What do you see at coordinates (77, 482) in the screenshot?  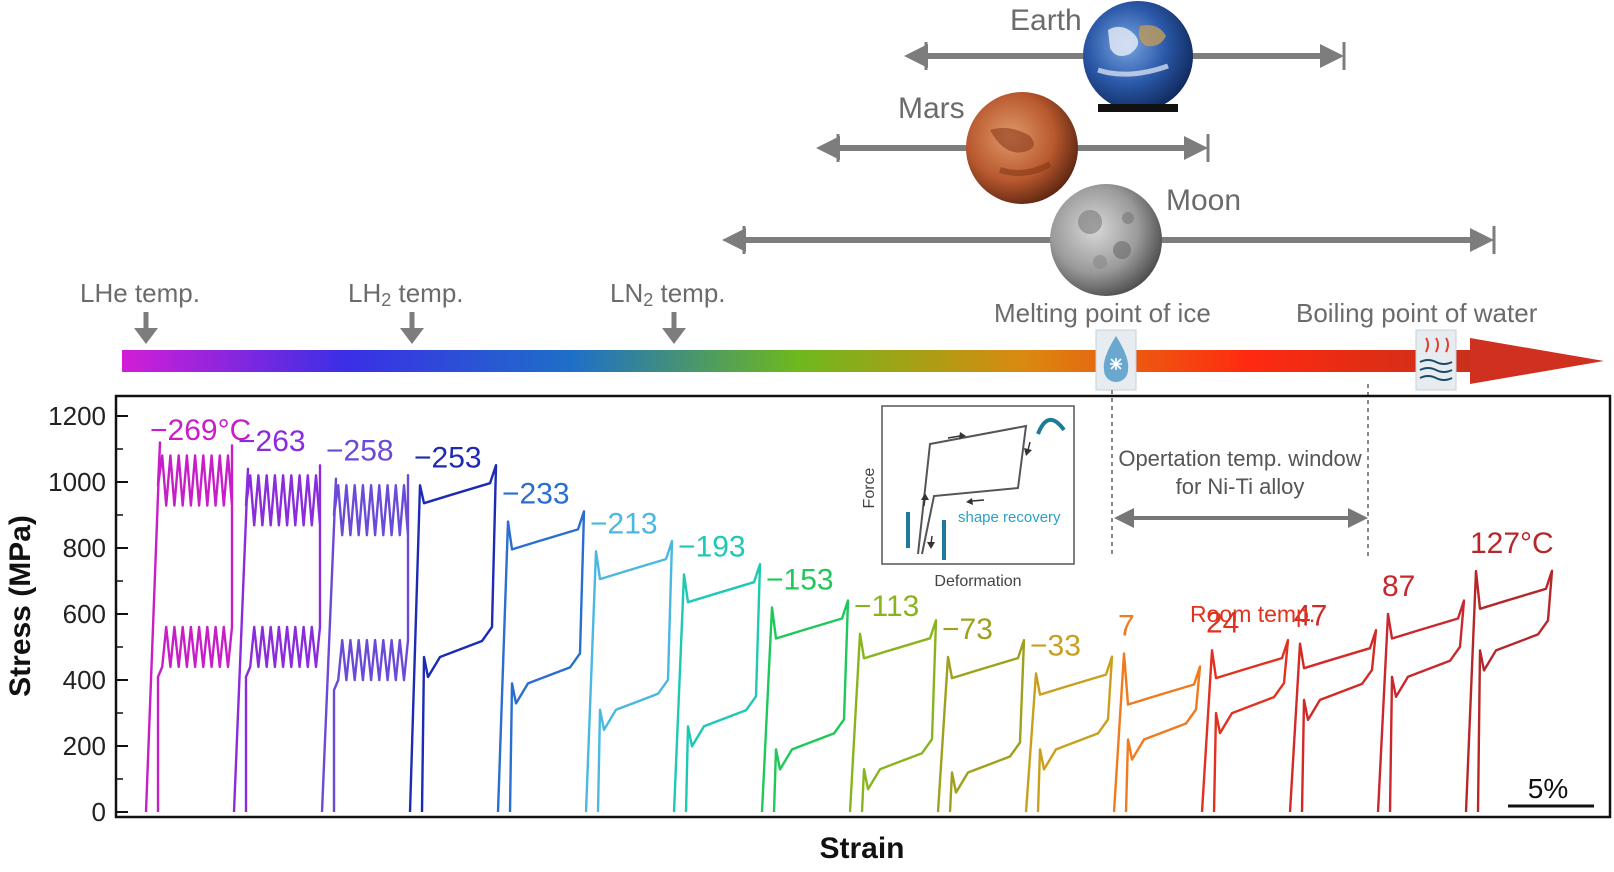 I see `y-tick-label: 1000` at bounding box center [77, 482].